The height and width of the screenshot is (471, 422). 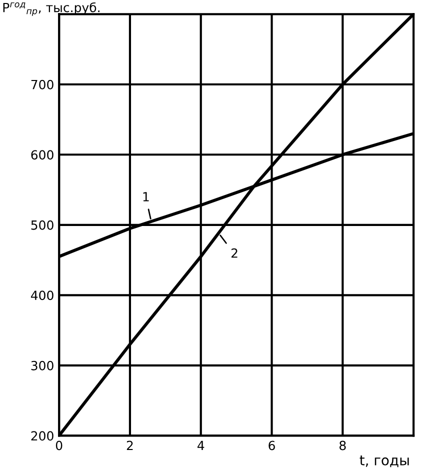 What do you see at coordinates (42, 365) in the screenshot?
I see `y-tick-label: 300` at bounding box center [42, 365].